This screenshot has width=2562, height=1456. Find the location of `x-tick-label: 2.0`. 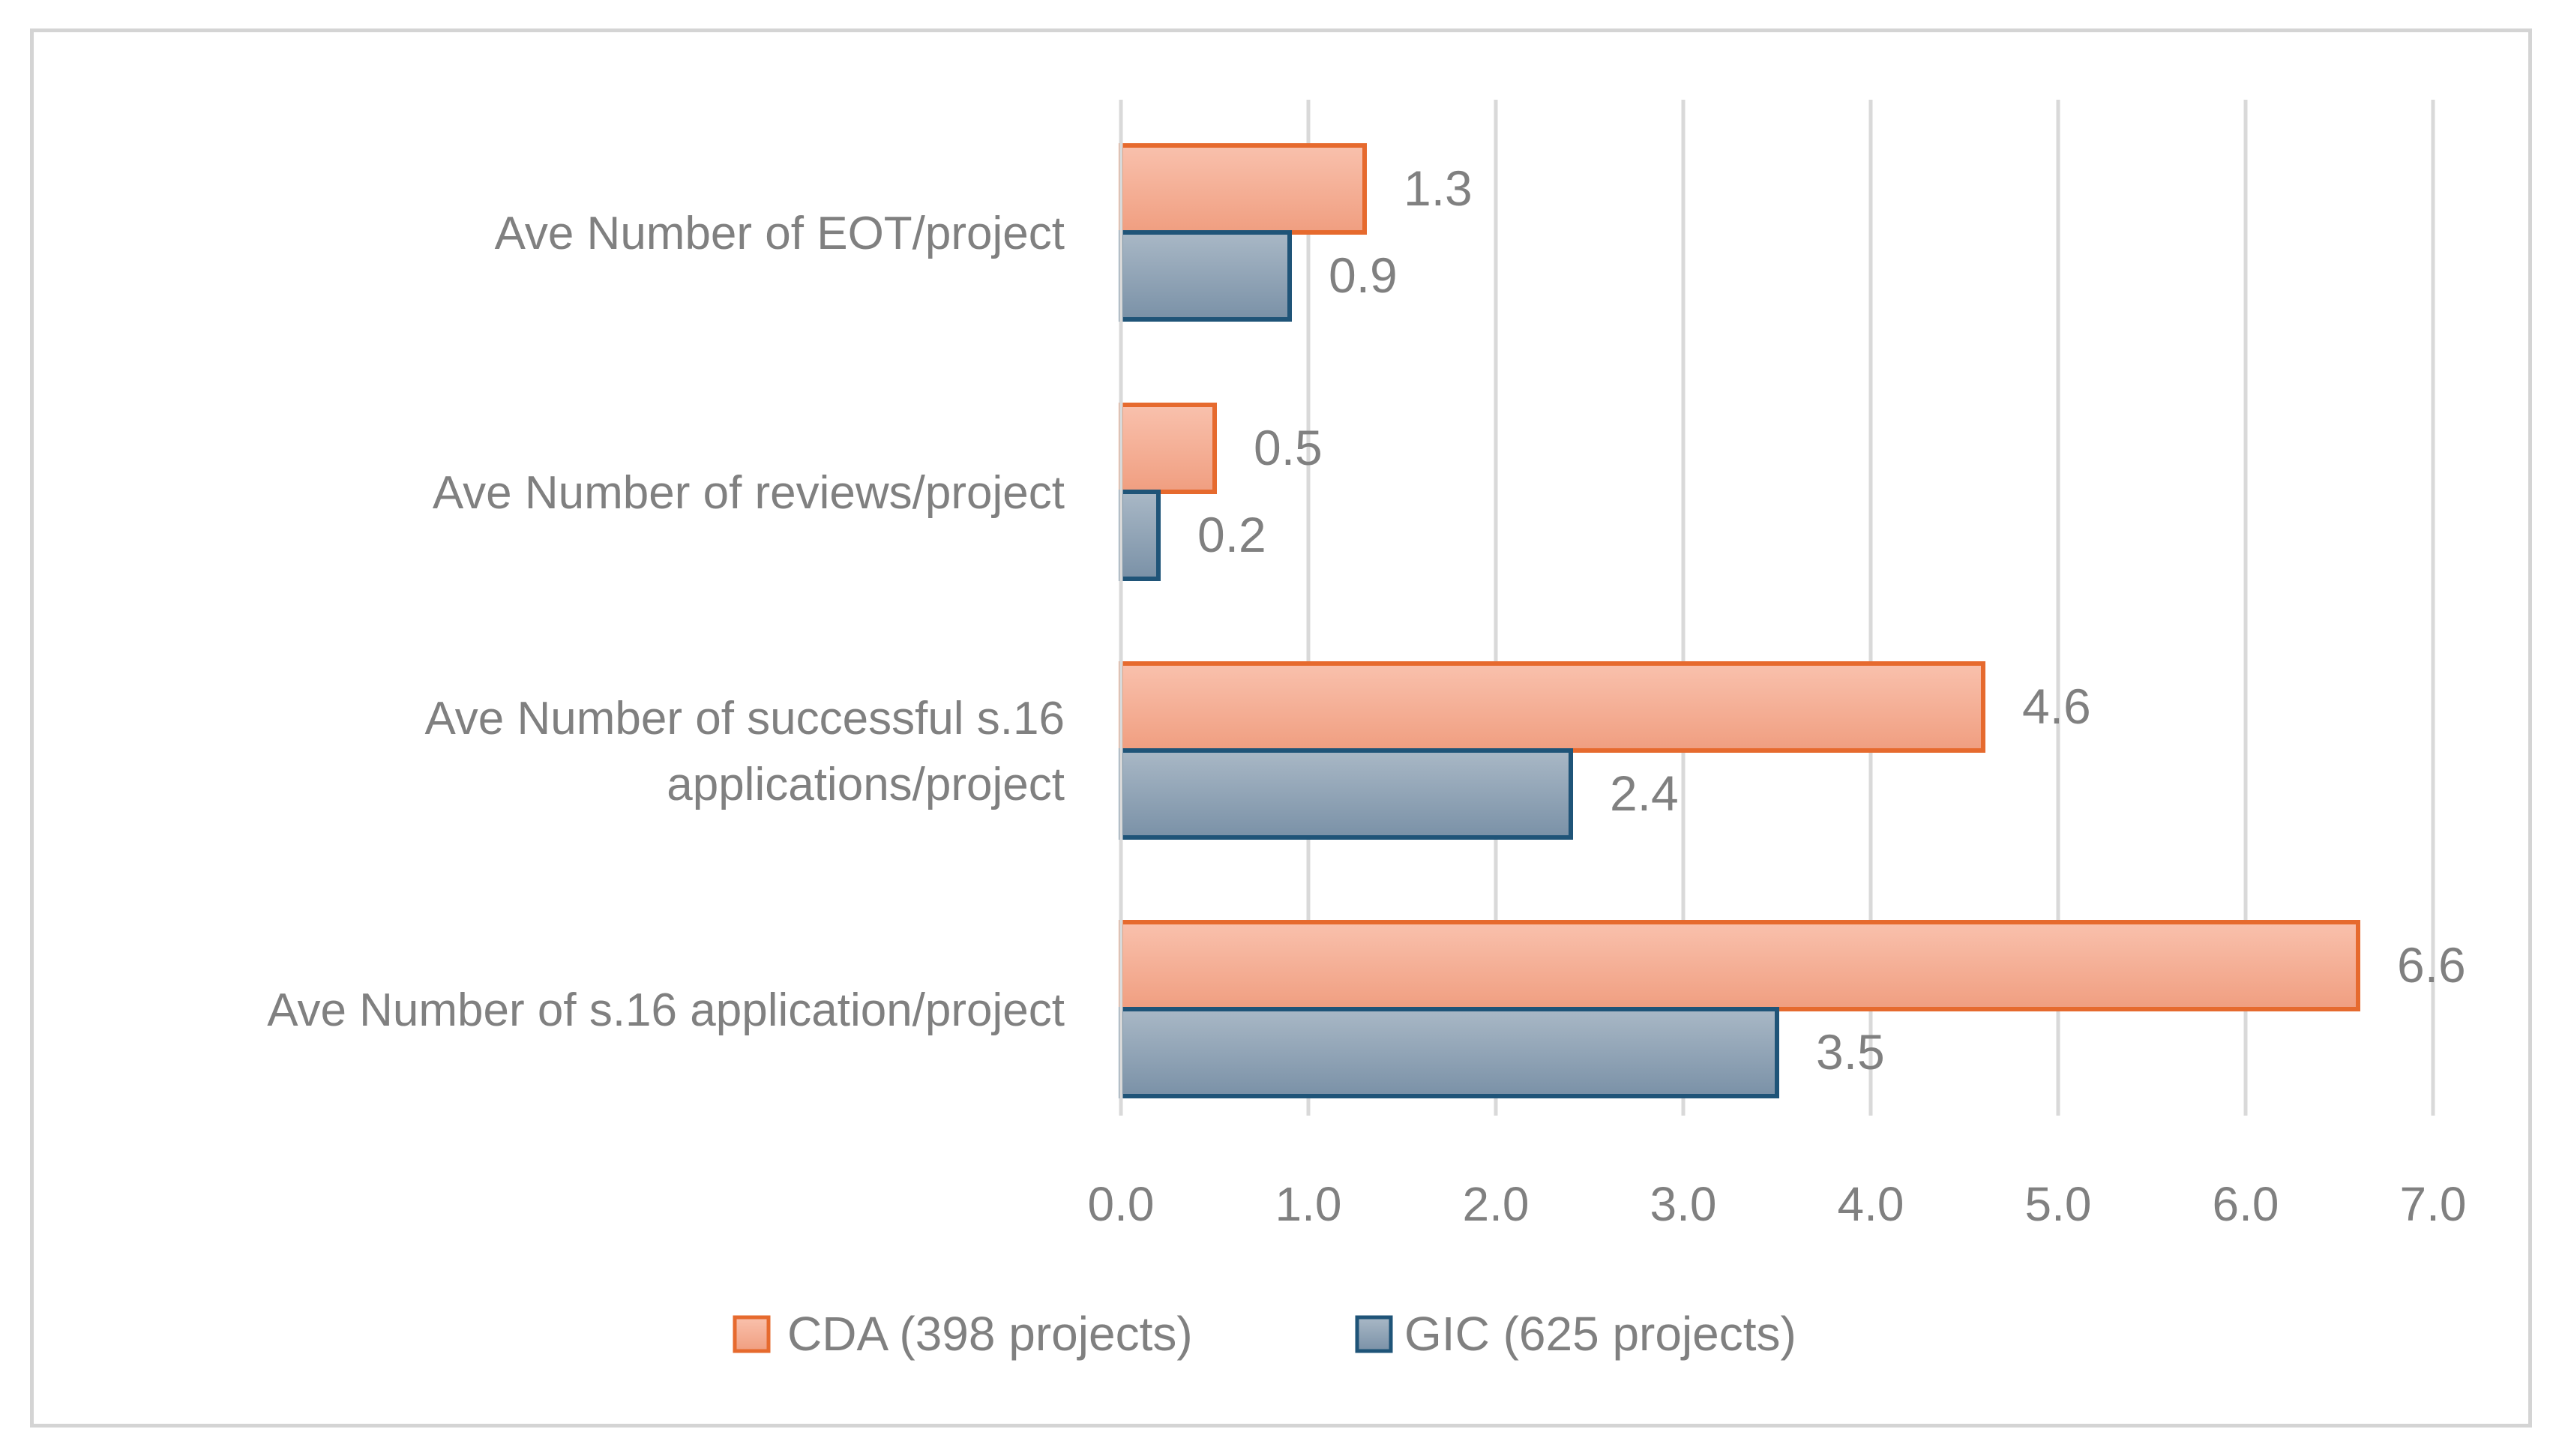

x-tick-label: 2.0 is located at coordinates (1497, 1204).